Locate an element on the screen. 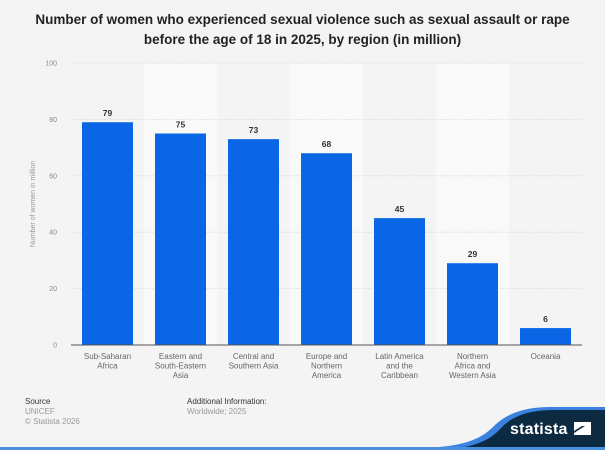  additional-info-label: Additional Information: is located at coordinates (227, 401).